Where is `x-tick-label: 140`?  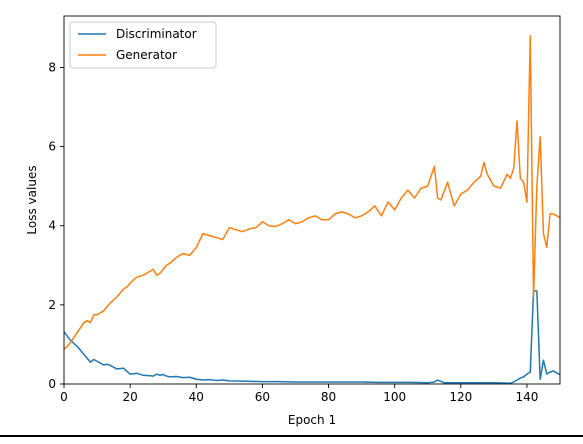 x-tick-label: 140 is located at coordinates (526, 397).